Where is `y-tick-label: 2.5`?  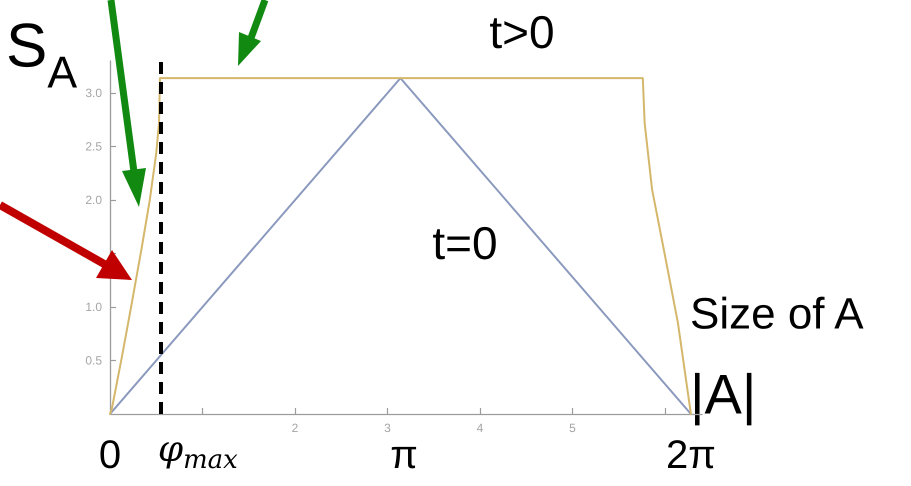 y-tick-label: 2.5 is located at coordinates (93, 147).